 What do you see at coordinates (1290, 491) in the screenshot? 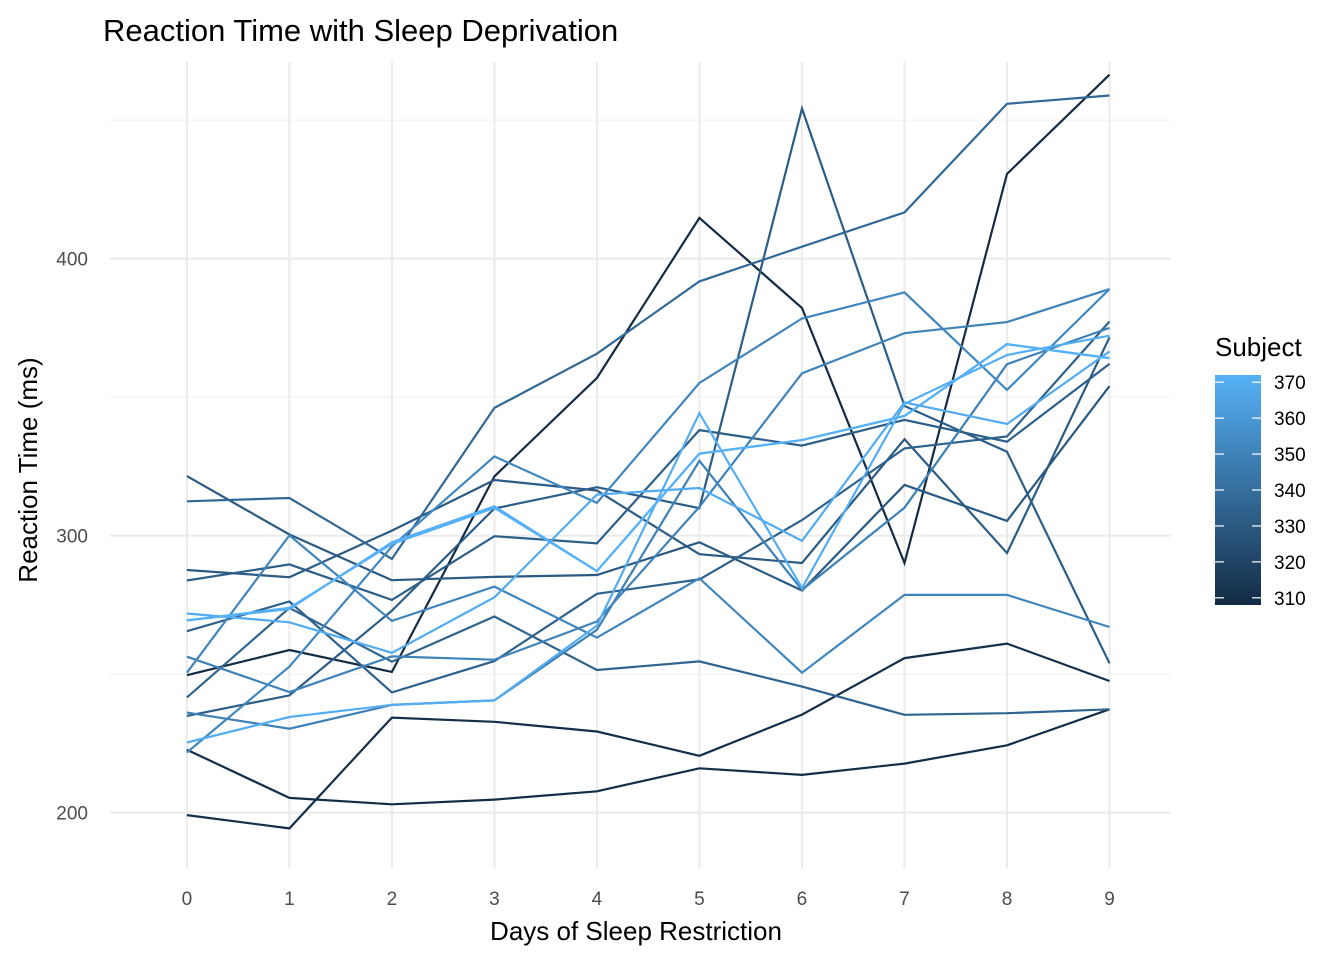
I see `legend-tick-label: 340` at bounding box center [1290, 491].